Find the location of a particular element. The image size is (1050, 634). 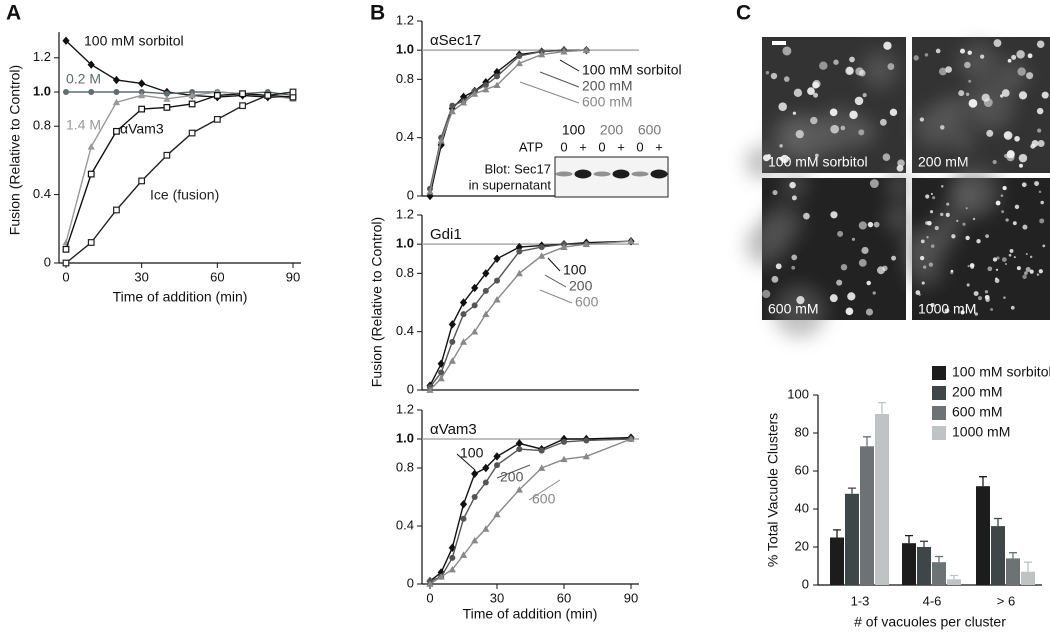

x-tick-label: 0 is located at coordinates (65, 276).